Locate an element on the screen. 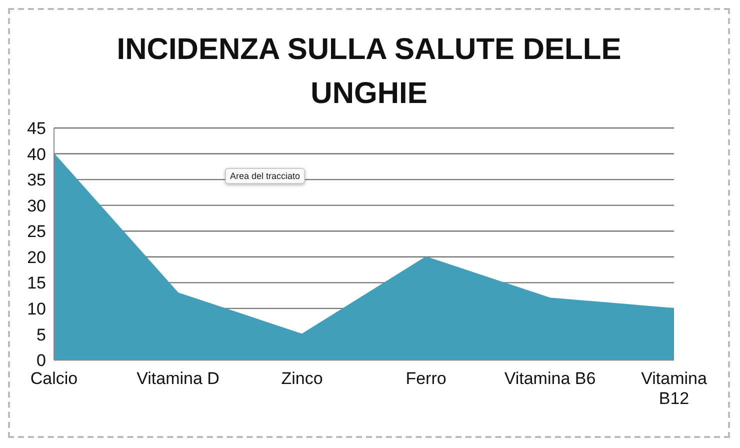 This screenshot has width=740, height=448. y-tick-label: 40 is located at coordinates (36, 154).